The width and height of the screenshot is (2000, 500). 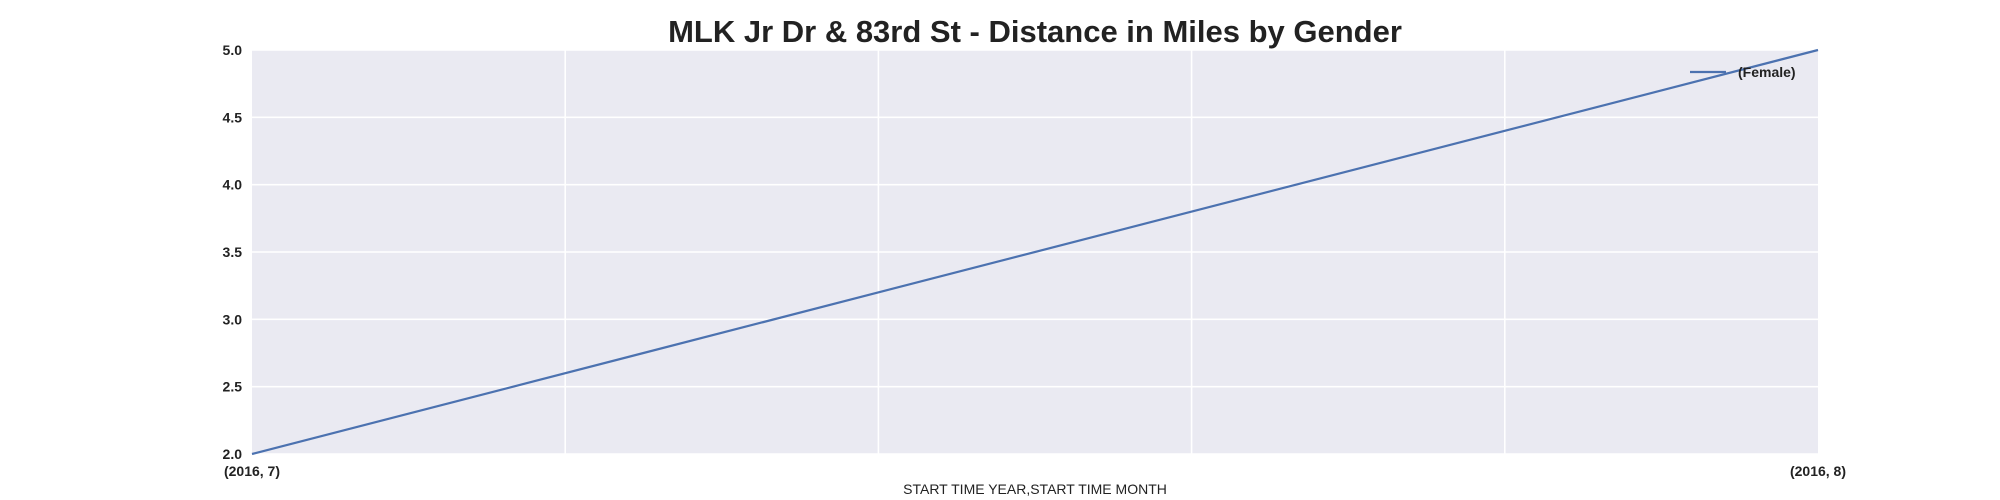 I want to click on y-axis-ticks: 2.0 2.5 3.0 3.5 4.0 4.5 5.0, so click(x=233, y=252).